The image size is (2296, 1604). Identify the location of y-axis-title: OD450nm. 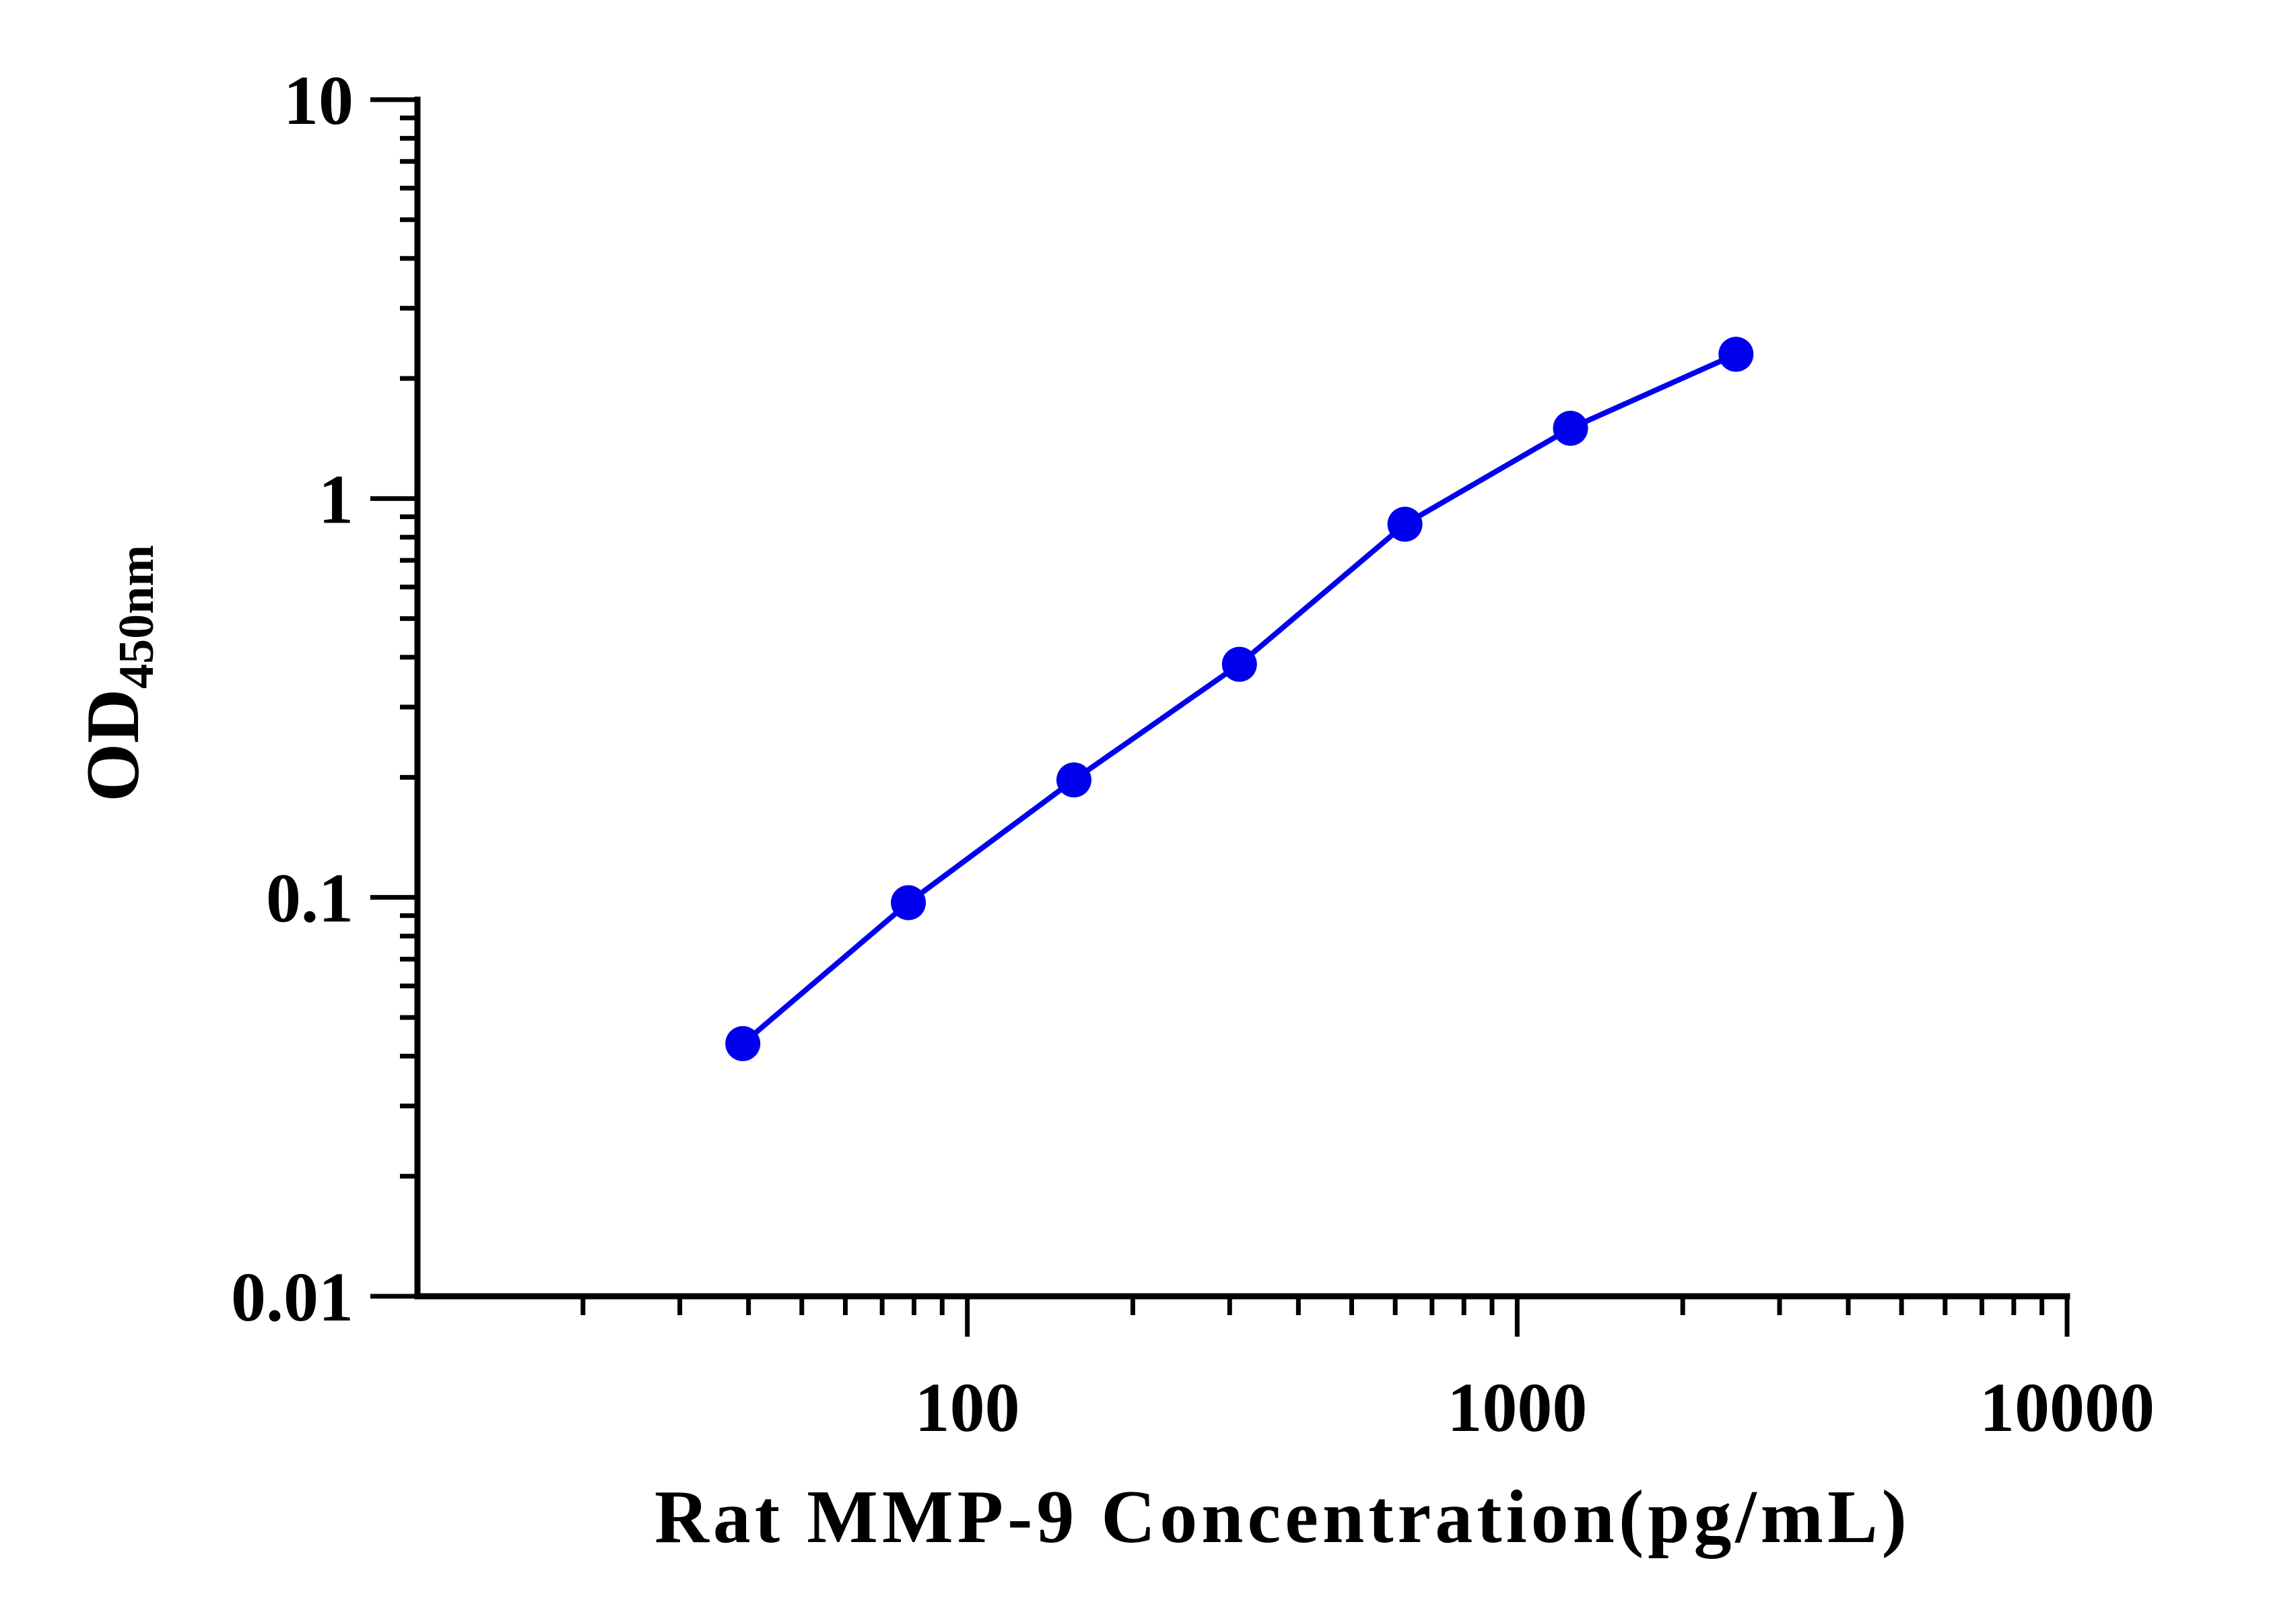
(117, 674).